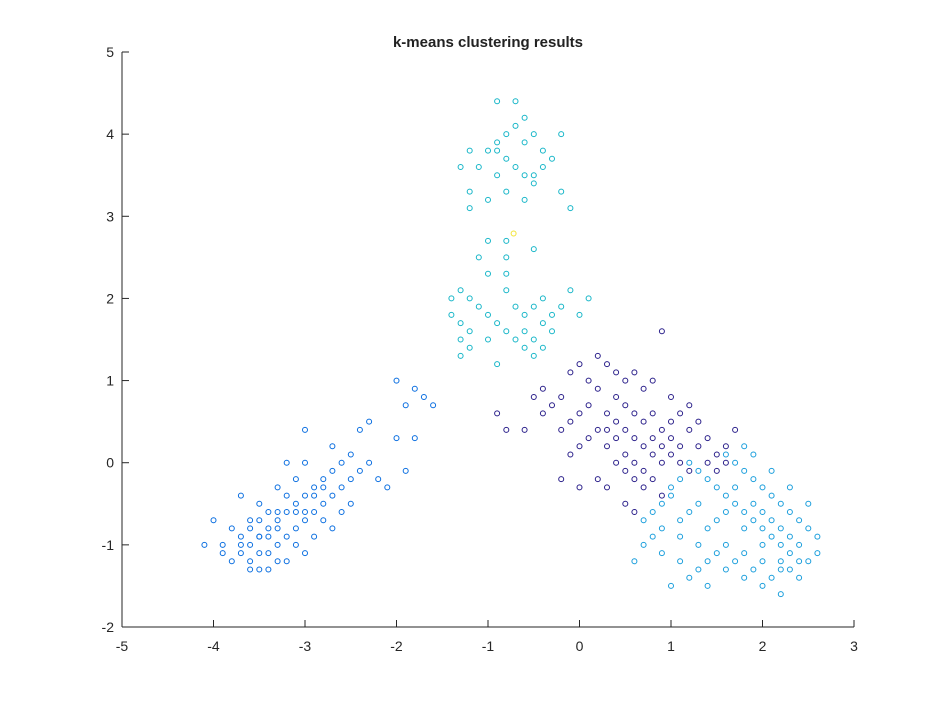 This screenshot has height=703, width=945. Describe the element at coordinates (488, 42) in the screenshot. I see `chart-title: k-means clustering results` at that location.